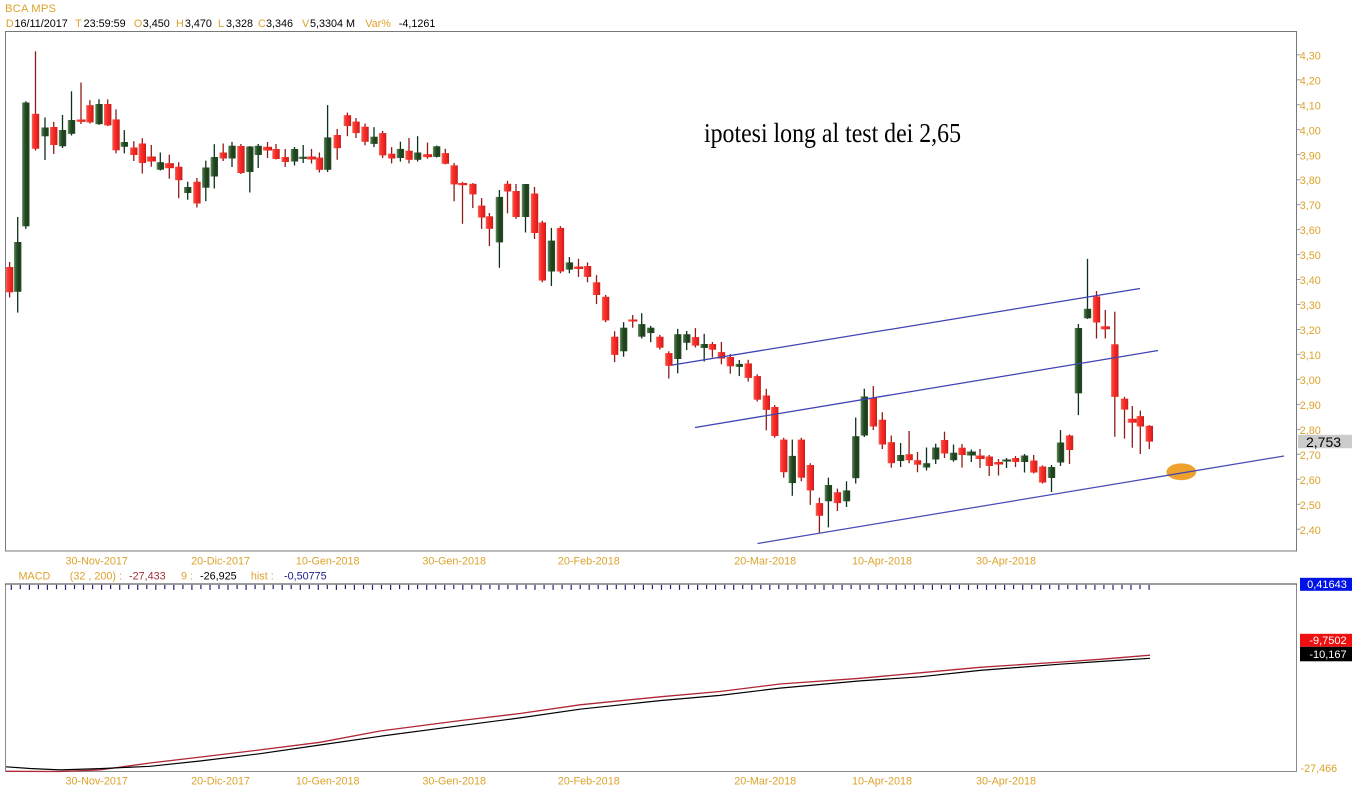 Image resolution: width=1352 pixels, height=800 pixels. What do you see at coordinates (1310, 56) in the screenshot?
I see `svg-text: 4,30` at bounding box center [1310, 56].